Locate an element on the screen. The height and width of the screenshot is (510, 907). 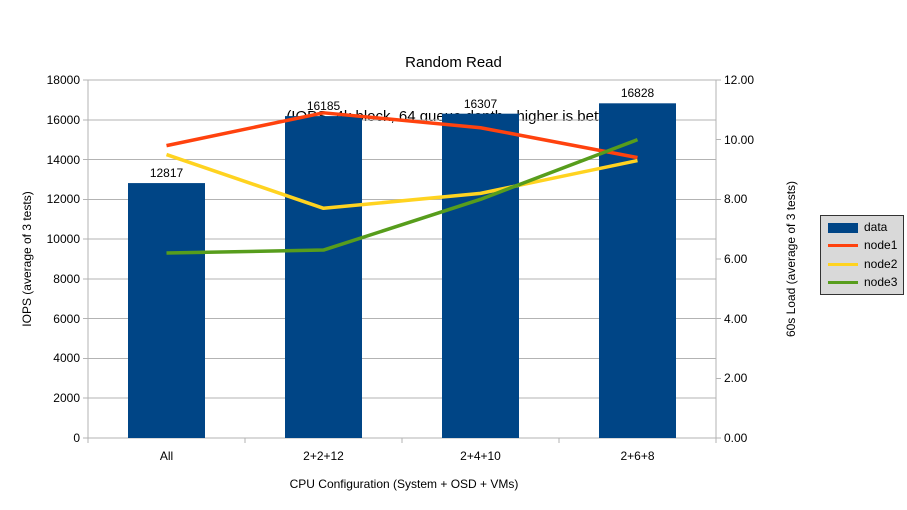
legend-row-node1: node1 is located at coordinates (865, 245).